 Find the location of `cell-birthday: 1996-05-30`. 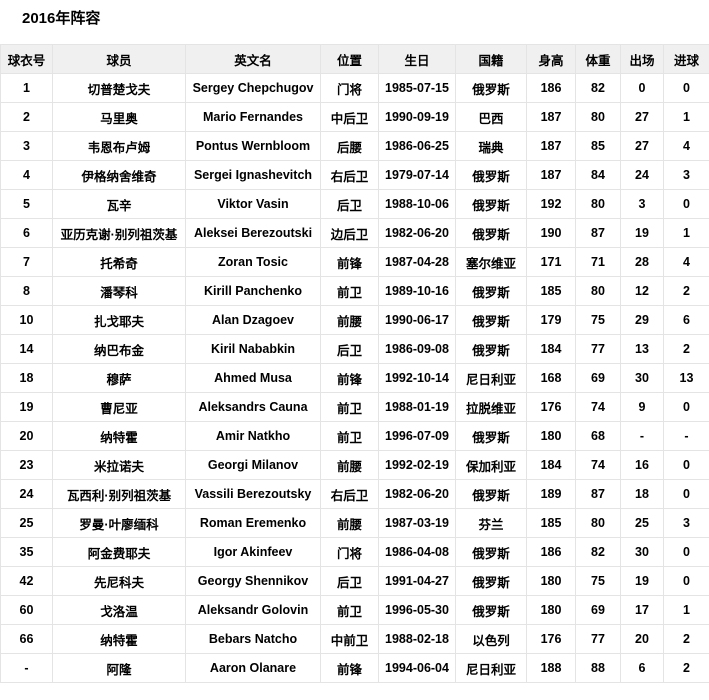

cell-birthday: 1996-05-30 is located at coordinates (417, 610).